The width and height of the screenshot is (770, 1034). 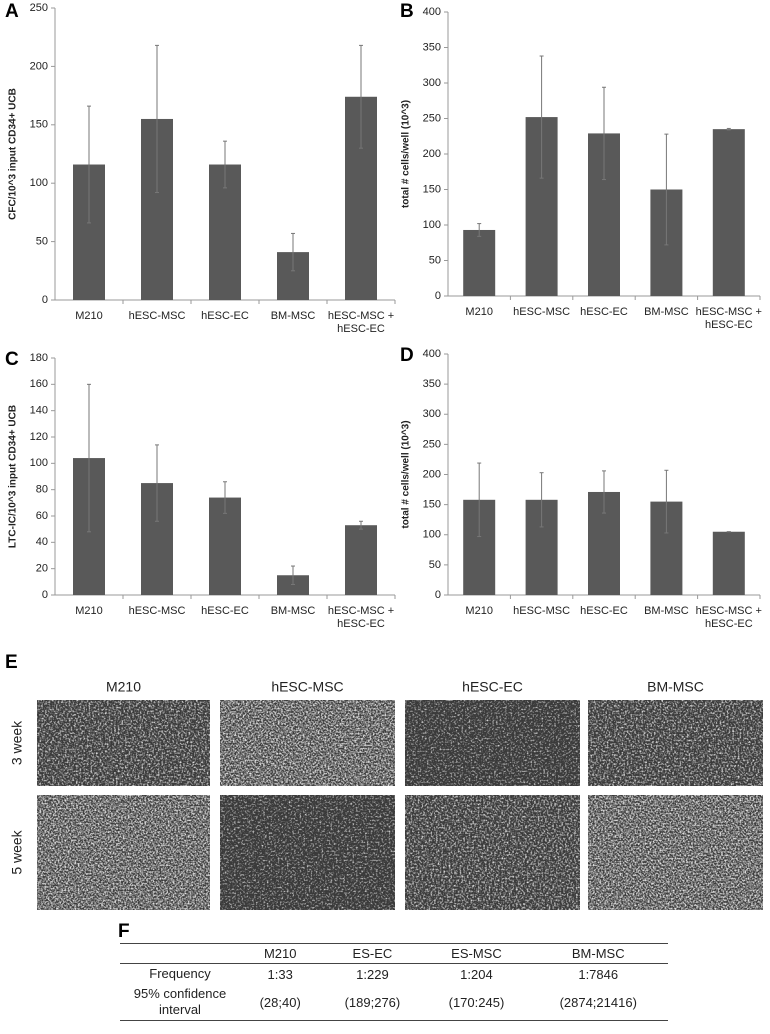 I want to click on table-cell: (170:245), so click(x=476, y=1002).